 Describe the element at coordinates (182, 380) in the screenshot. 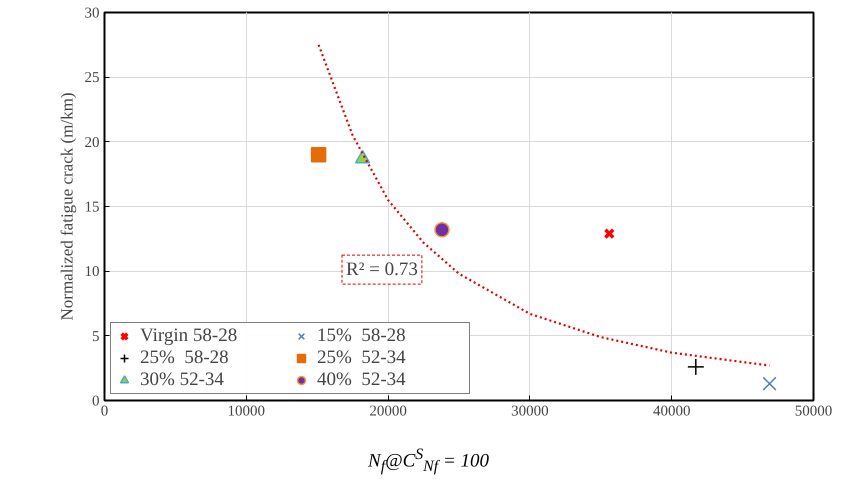

I see `legend-label: 30% 52-34` at that location.